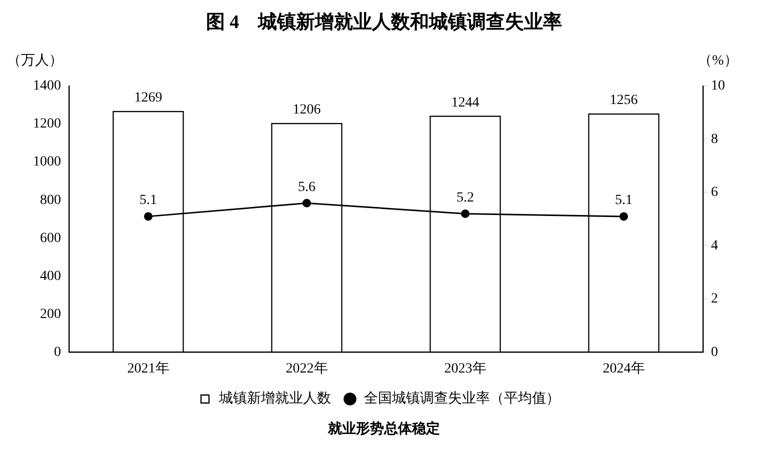  Describe the element at coordinates (50, 314) in the screenshot. I see `y-tick-label: 200` at that location.